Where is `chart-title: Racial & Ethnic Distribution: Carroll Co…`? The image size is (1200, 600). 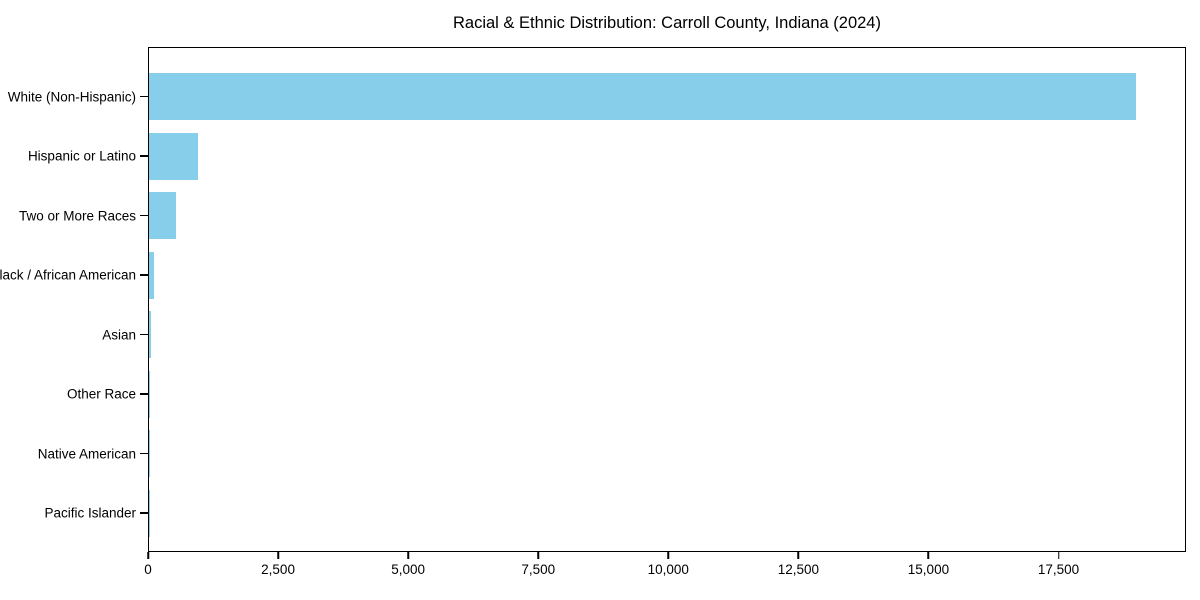
chart-title: Racial & Ethnic Distribution: Carroll Co… is located at coordinates (667, 23).